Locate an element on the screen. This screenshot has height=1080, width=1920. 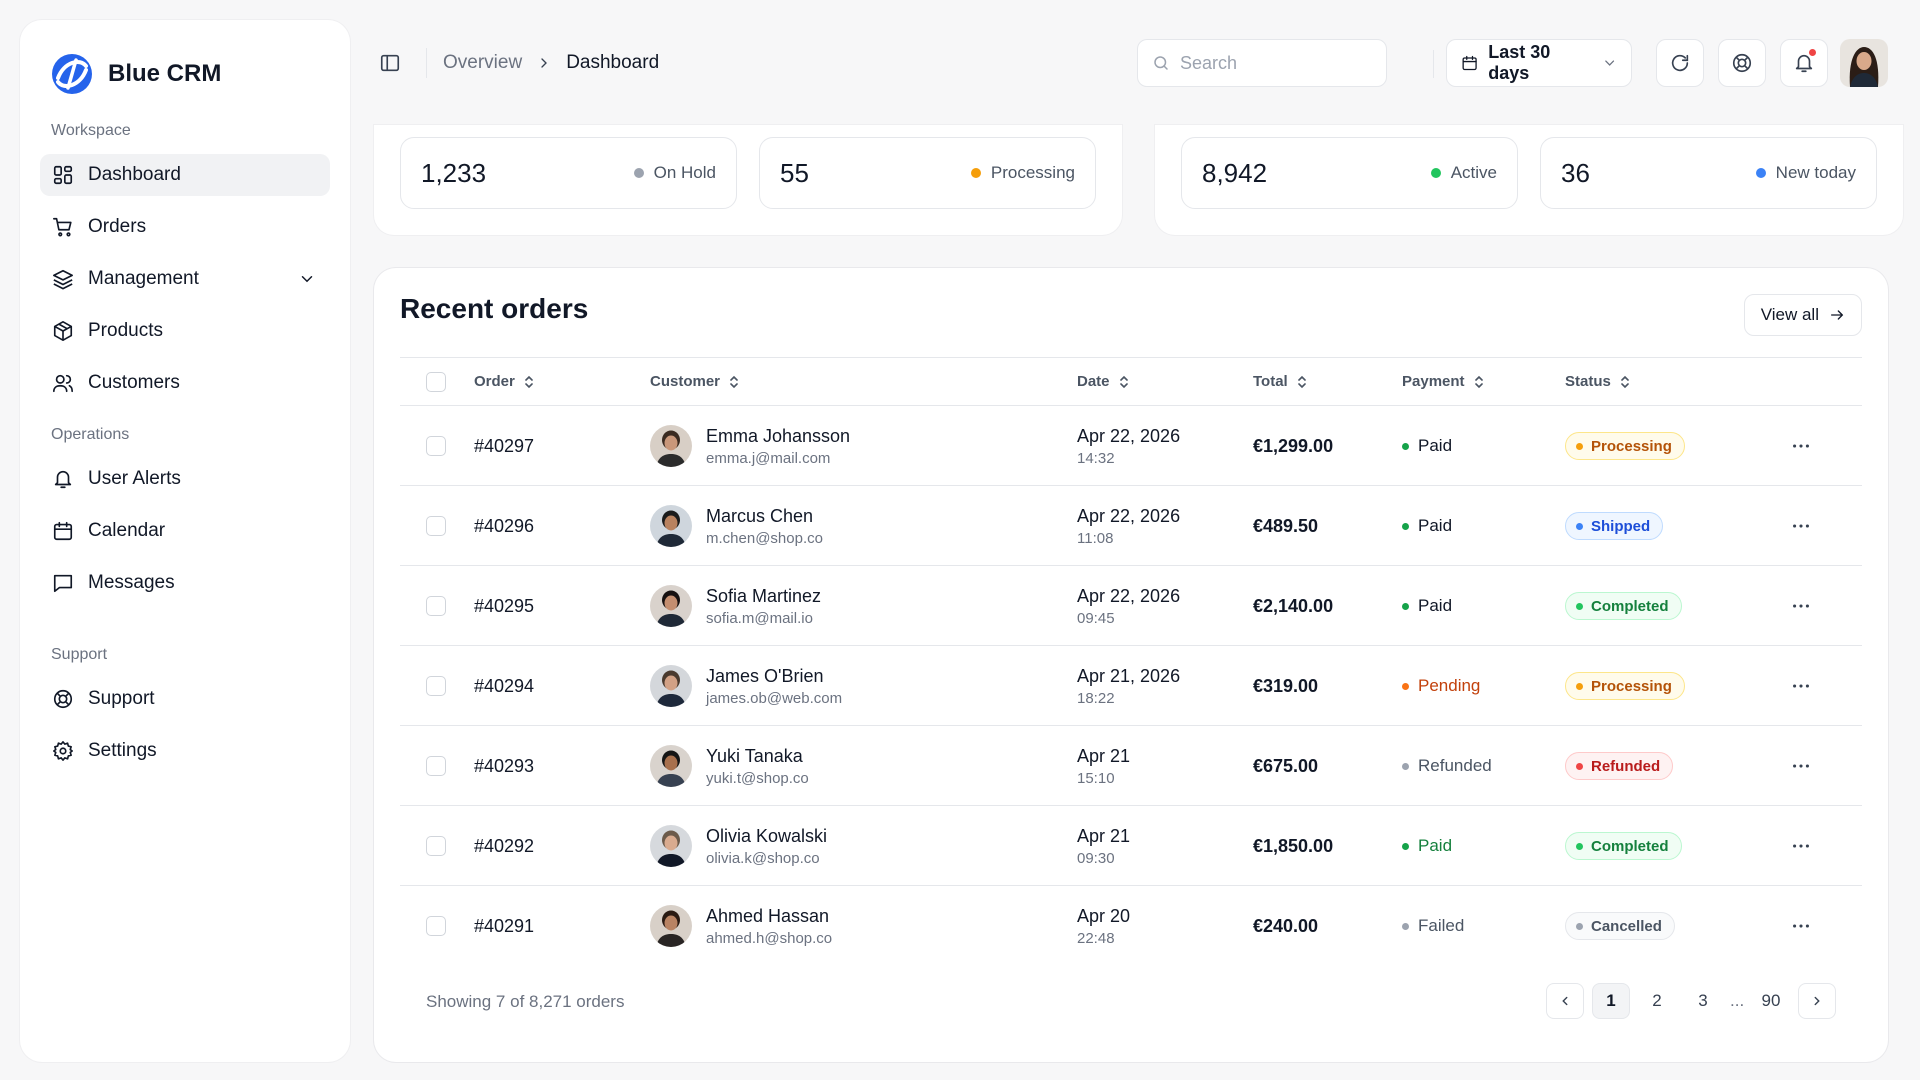
sidebar-item-products: Products is located at coordinates (185, 331).